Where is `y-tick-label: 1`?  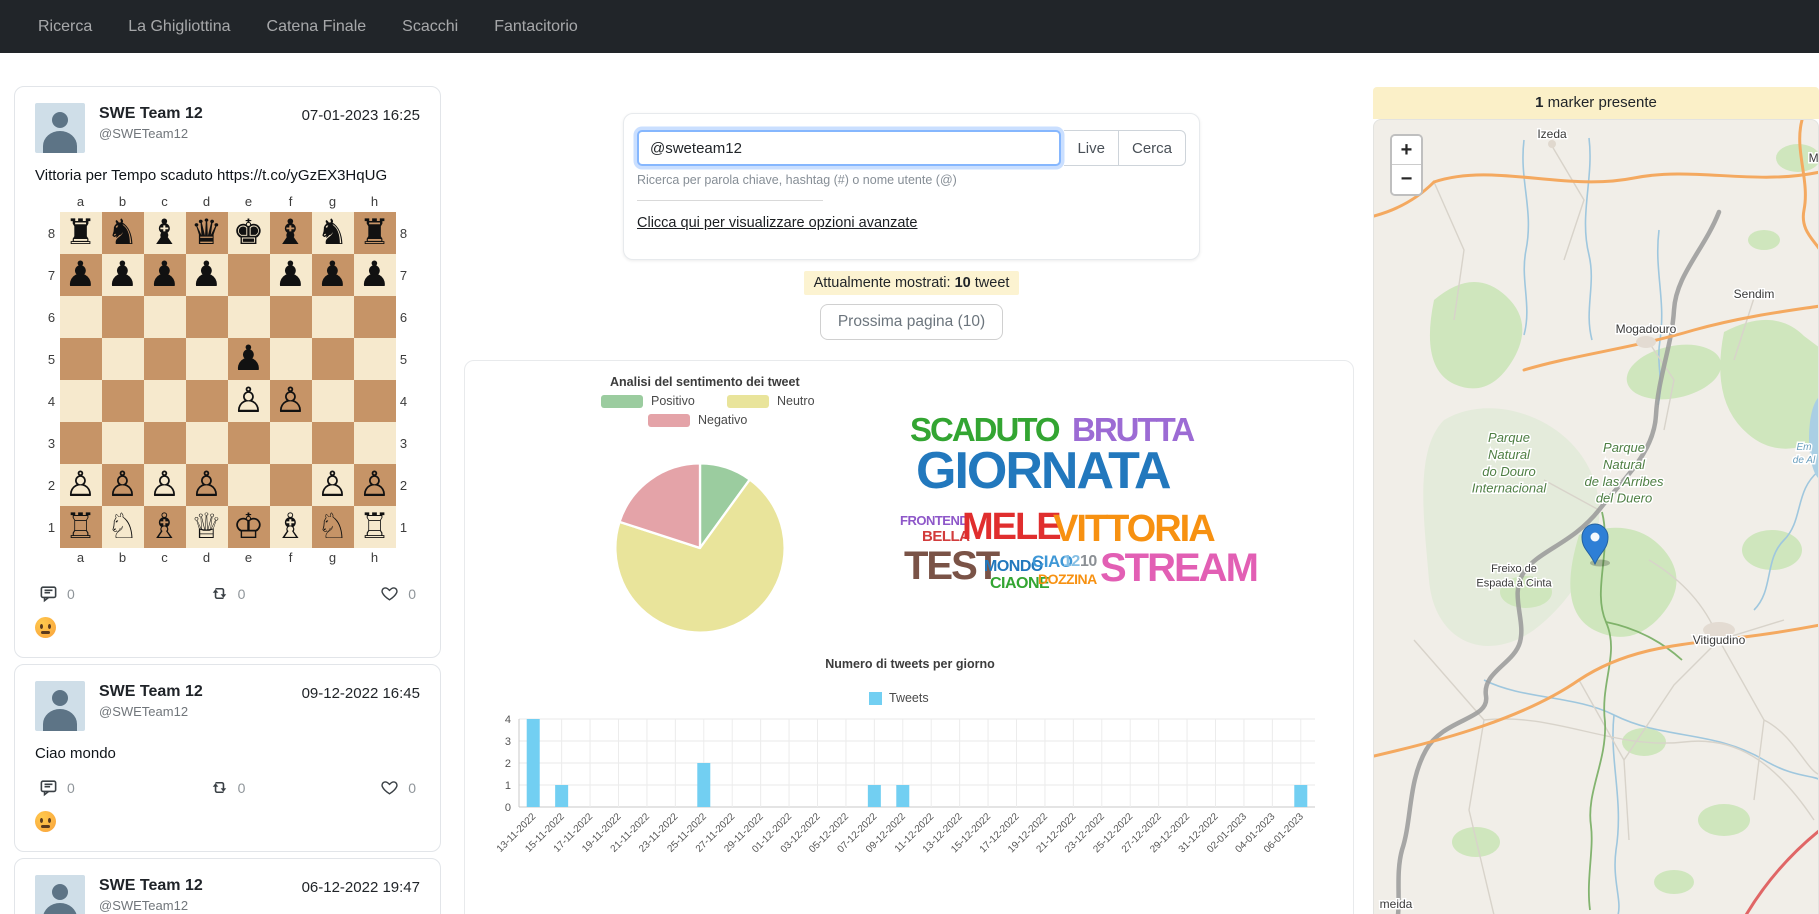
y-tick-label: 1 is located at coordinates (508, 786).